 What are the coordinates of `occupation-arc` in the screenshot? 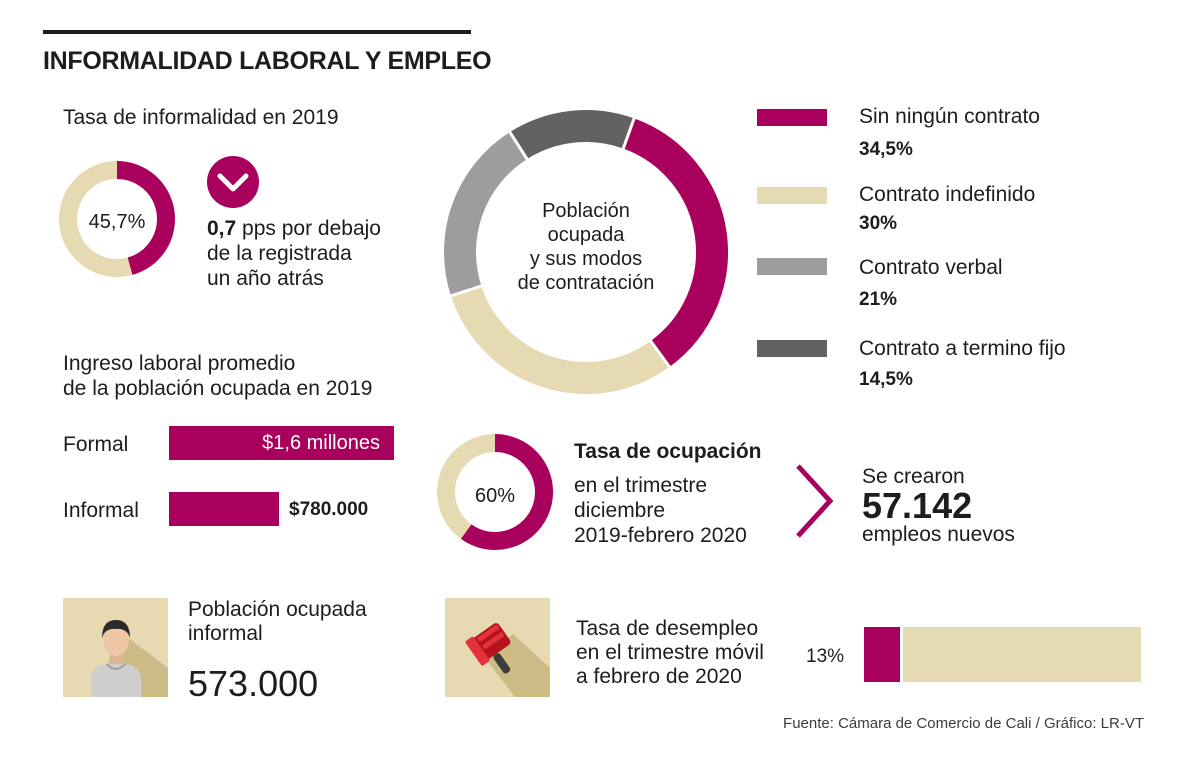 It's located at (506, 492).